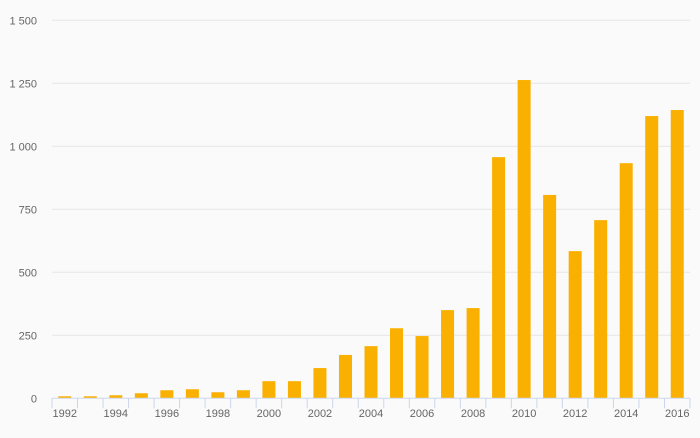  What do you see at coordinates (626, 414) in the screenshot?
I see `x-tick-label: 2014` at bounding box center [626, 414].